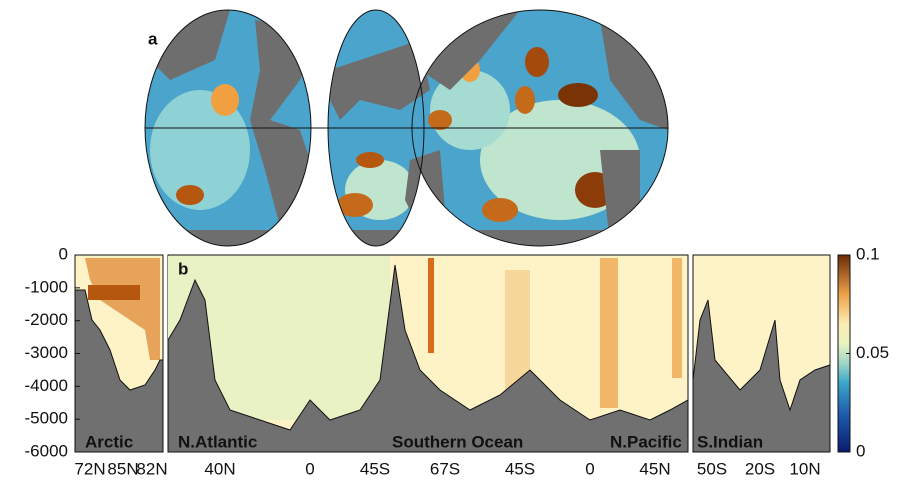 This screenshot has height=486, width=897. I want to click on y-tick-label: -5000, so click(46, 418).